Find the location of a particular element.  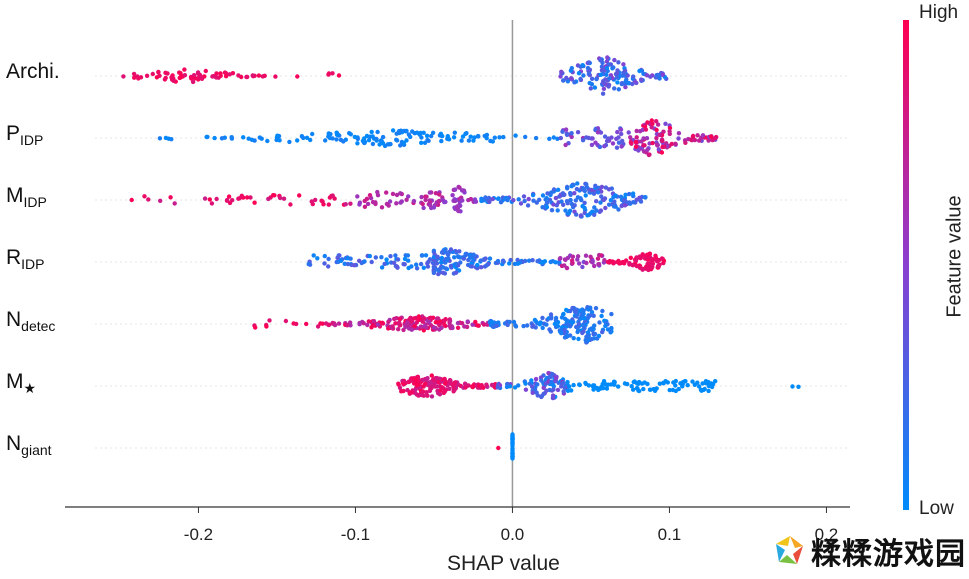

x-tick-label: 0.0 is located at coordinates (513, 534).